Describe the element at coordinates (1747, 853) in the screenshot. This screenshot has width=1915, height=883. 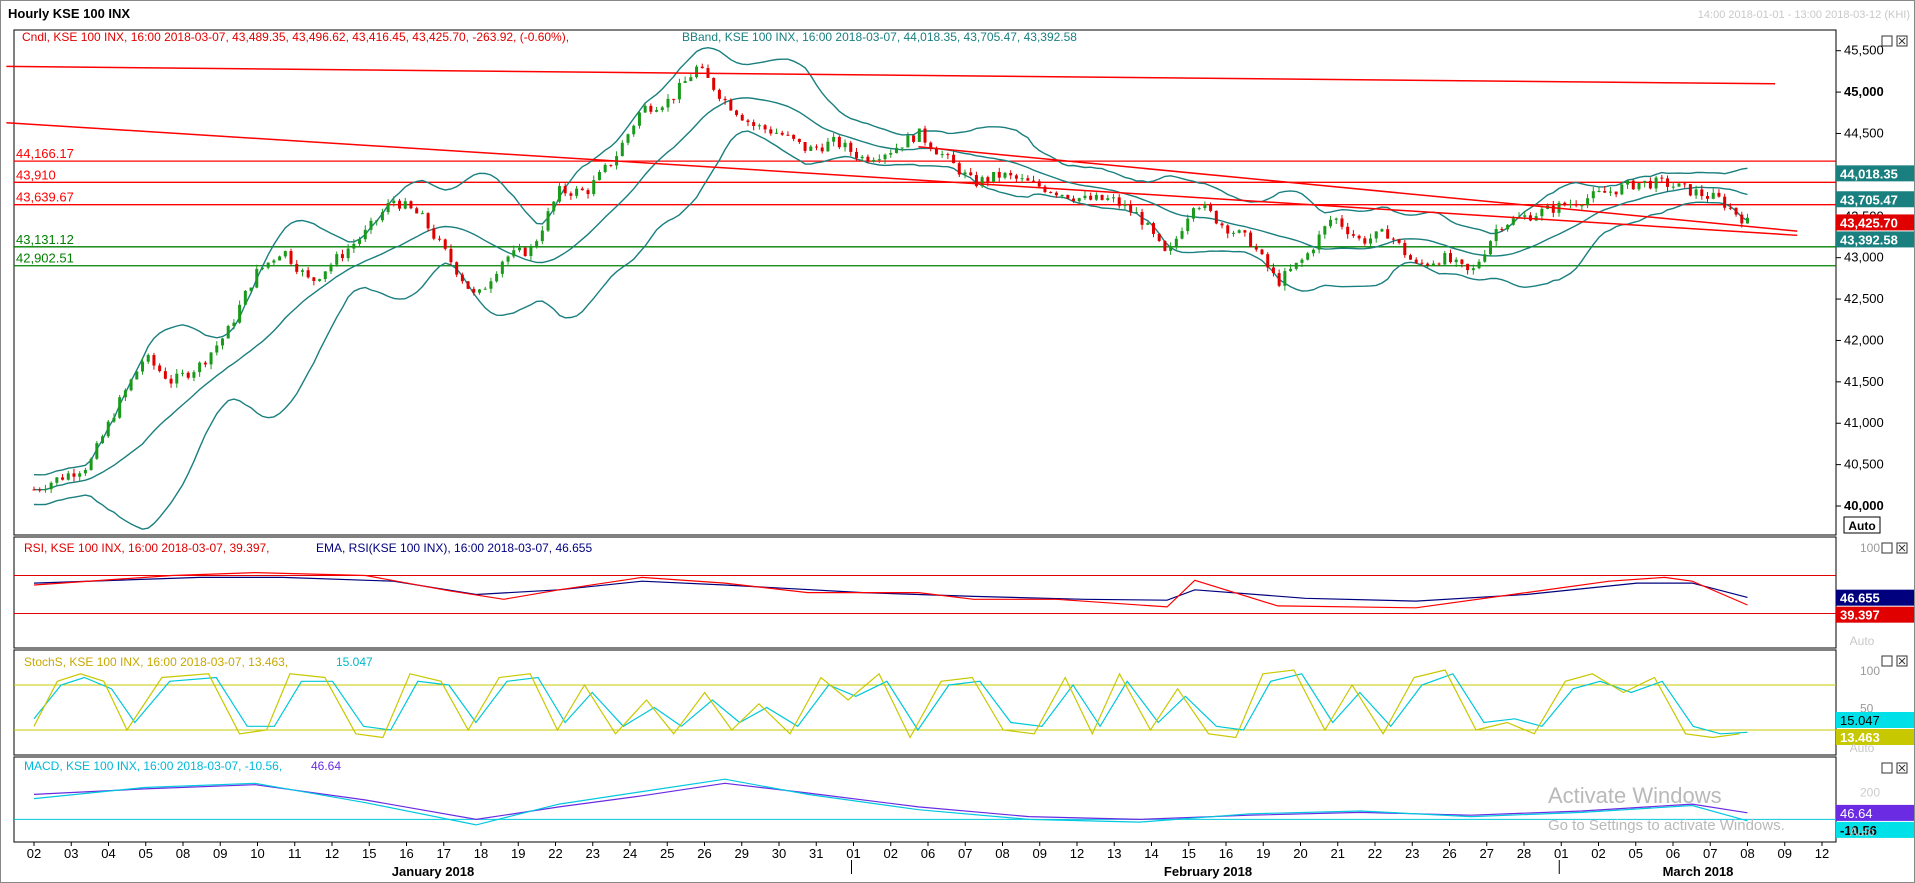
I see `time-tick-label: 08` at that location.